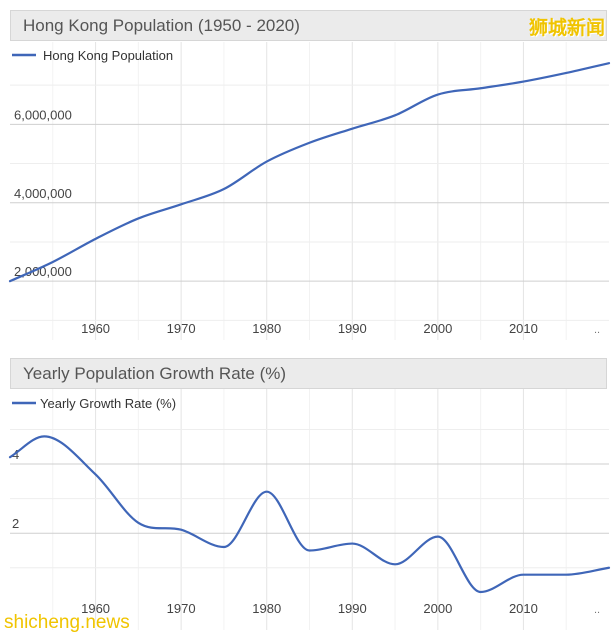 The image size is (613, 637). Describe the element at coordinates (43, 193) in the screenshot. I see `population-ytick-label: 4,000,000` at that location.